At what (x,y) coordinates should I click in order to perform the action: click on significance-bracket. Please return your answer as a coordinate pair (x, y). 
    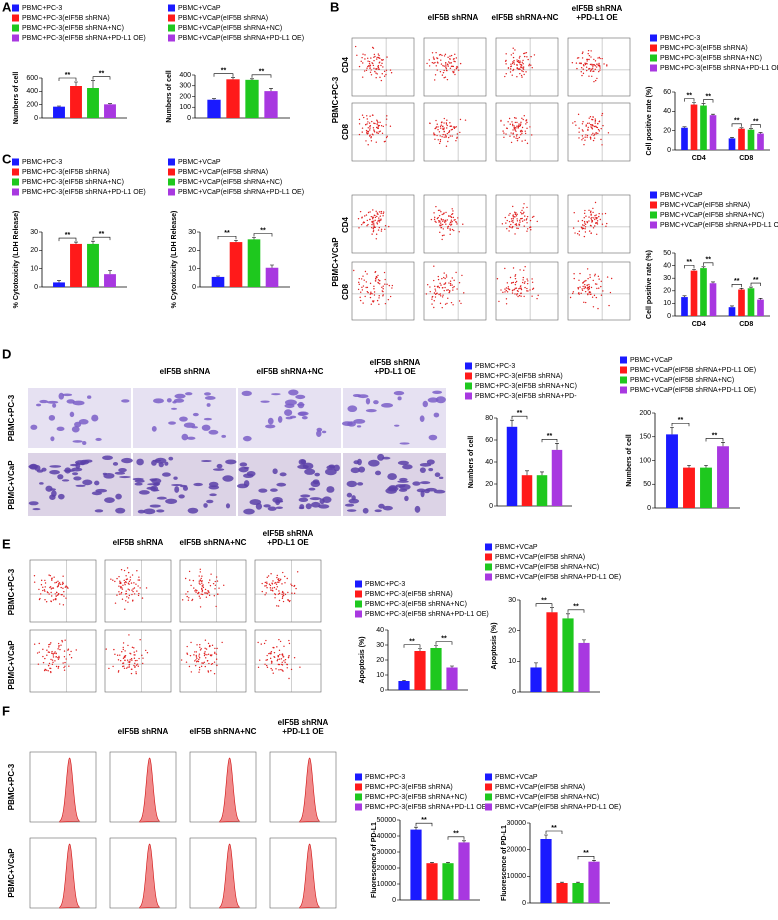
    Looking at the image, I should click on (708, 101).